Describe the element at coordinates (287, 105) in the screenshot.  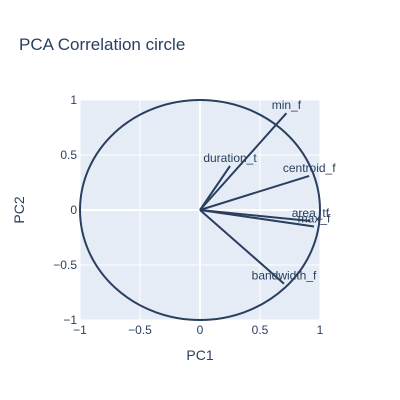
I see `vector-label-min-f: min_f` at that location.